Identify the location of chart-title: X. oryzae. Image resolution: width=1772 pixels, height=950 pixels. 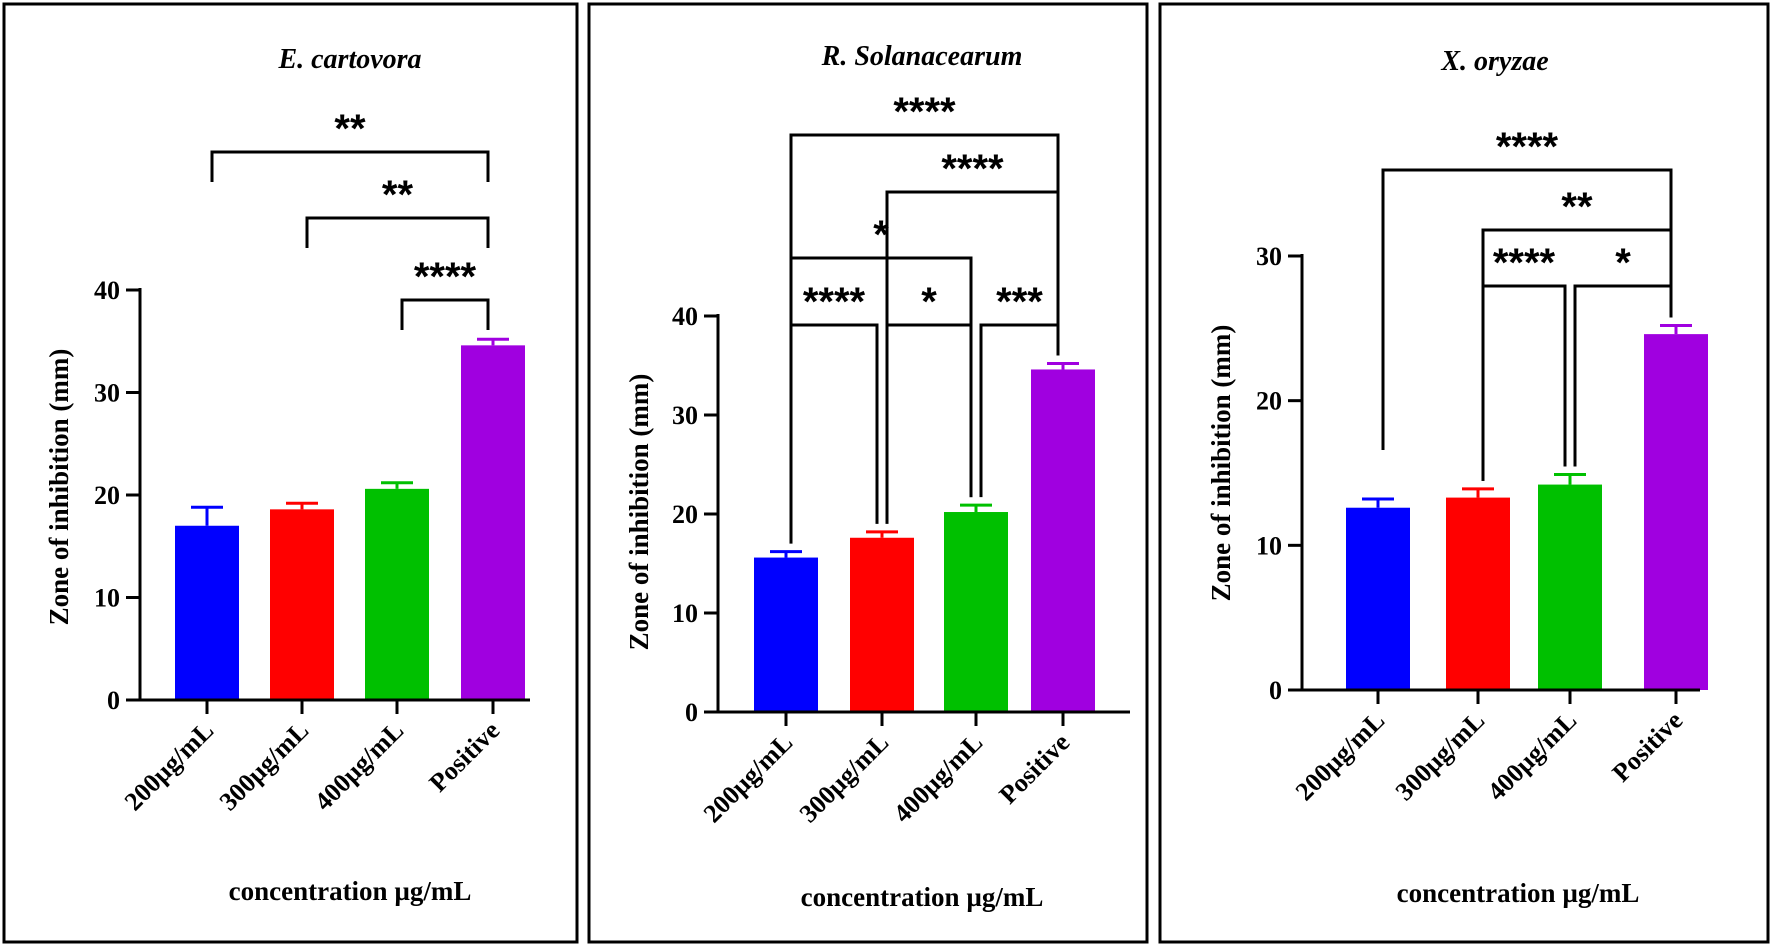
(1494, 61).